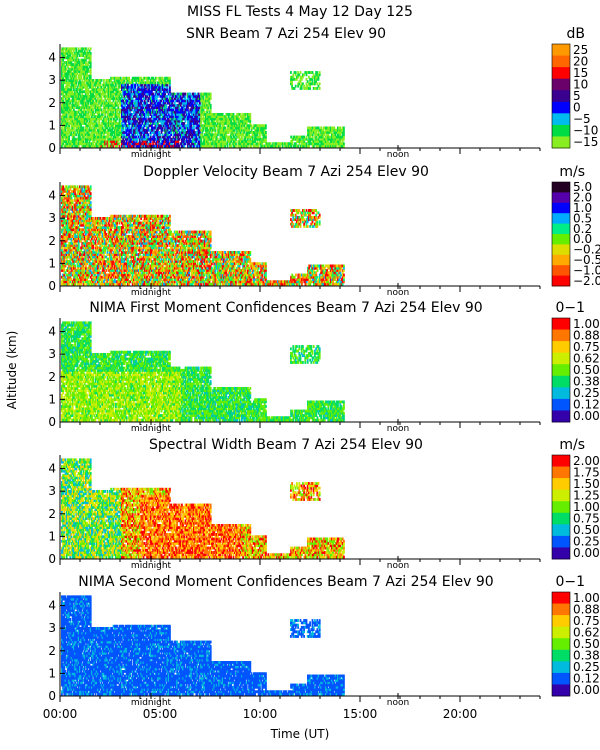 This screenshot has height=750, width=600. What do you see at coordinates (585, 142) in the screenshot?
I see `colorbar-label: −15` at bounding box center [585, 142].